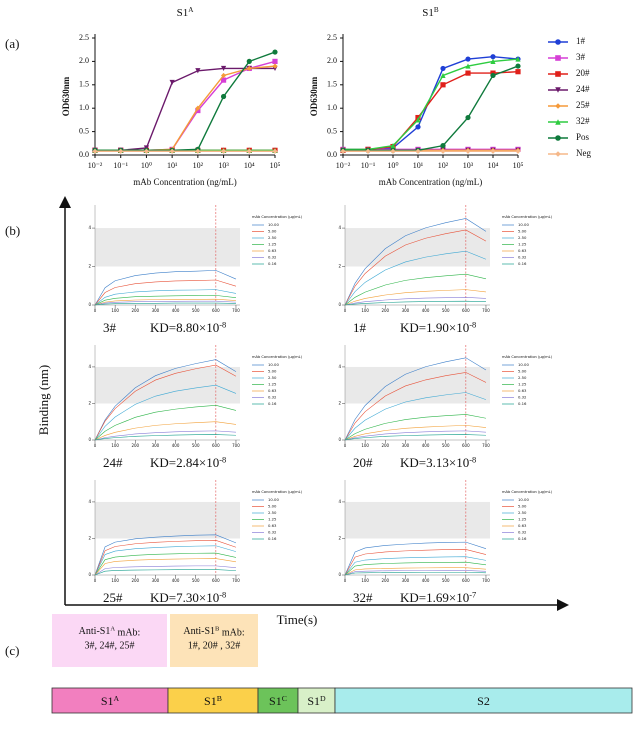 The height and width of the screenshot is (729, 636). What do you see at coordinates (468, 165) in the screenshot?
I see `x-tick-label: 10³` at bounding box center [468, 165].